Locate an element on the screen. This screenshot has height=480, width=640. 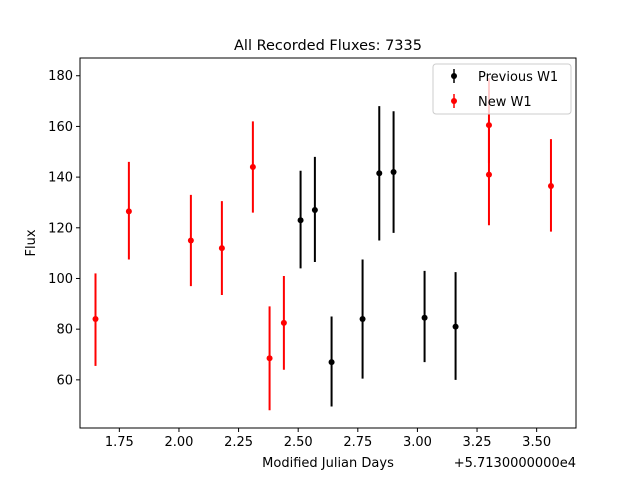
y-tick-label: 180 is located at coordinates (60, 76).